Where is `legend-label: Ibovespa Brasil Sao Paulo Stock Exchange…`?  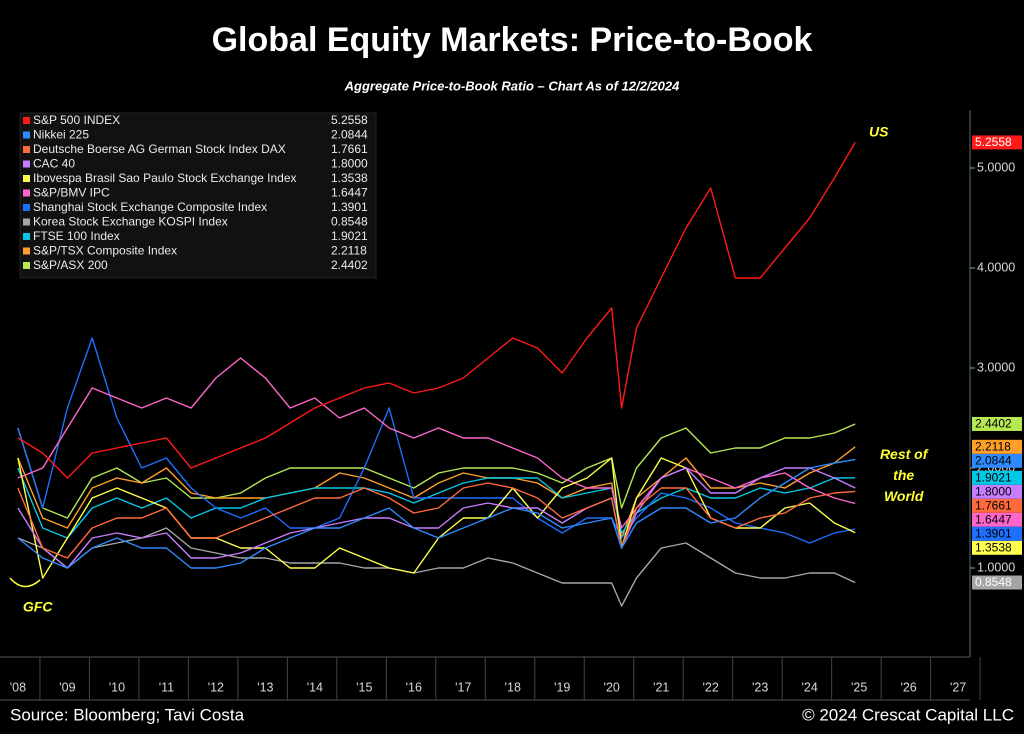 legend-label: Ibovespa Brasil Sao Paulo Stock Exchange… is located at coordinates (165, 178).